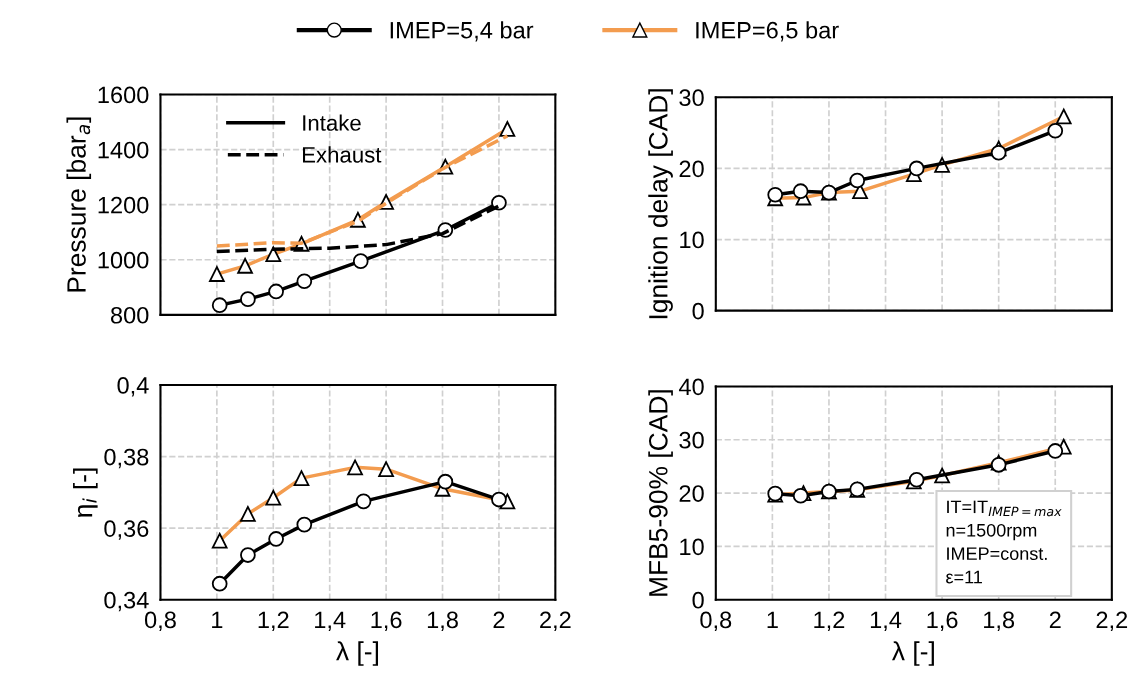 The width and height of the screenshot is (1138, 695). Describe the element at coordinates (1004, 542) in the screenshot. I see `annotation: IT=IT$_{IMEP=max}$ n=1500rpm IMEP=const. ε=11` at that location.